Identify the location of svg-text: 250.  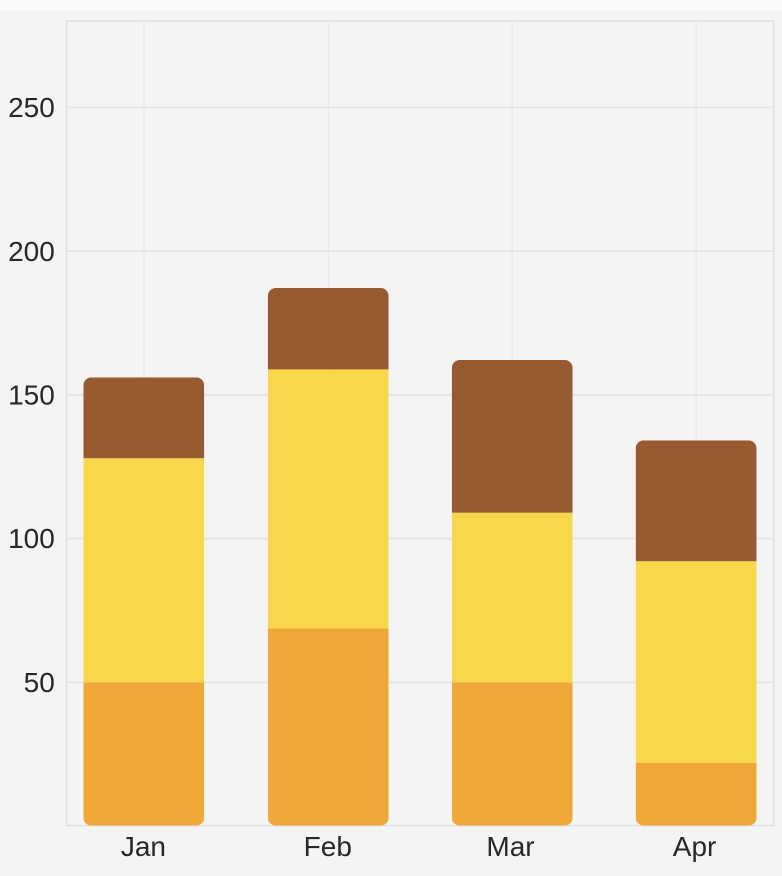
(31, 107).